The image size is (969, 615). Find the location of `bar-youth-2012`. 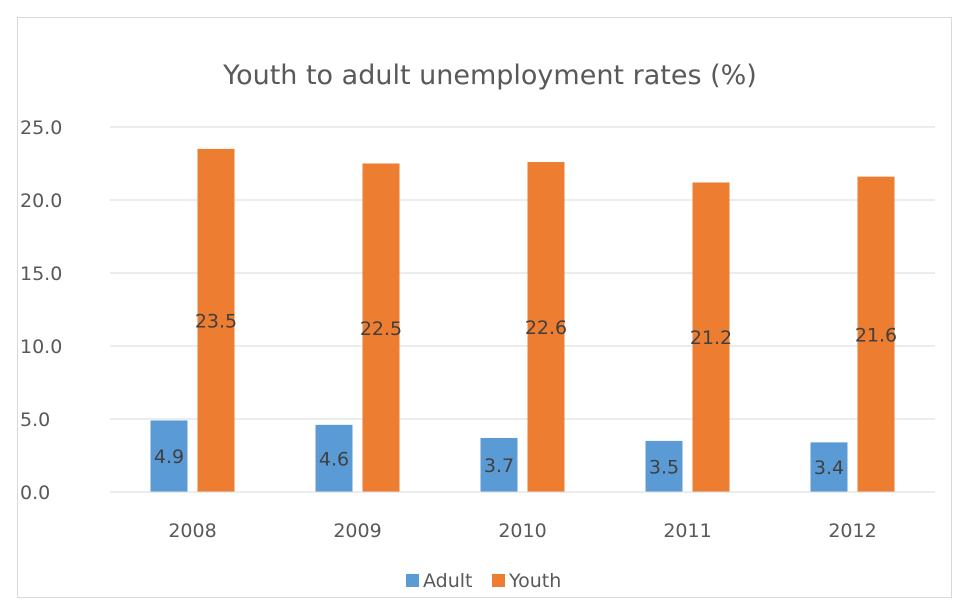

bar-youth-2012 is located at coordinates (876, 334).